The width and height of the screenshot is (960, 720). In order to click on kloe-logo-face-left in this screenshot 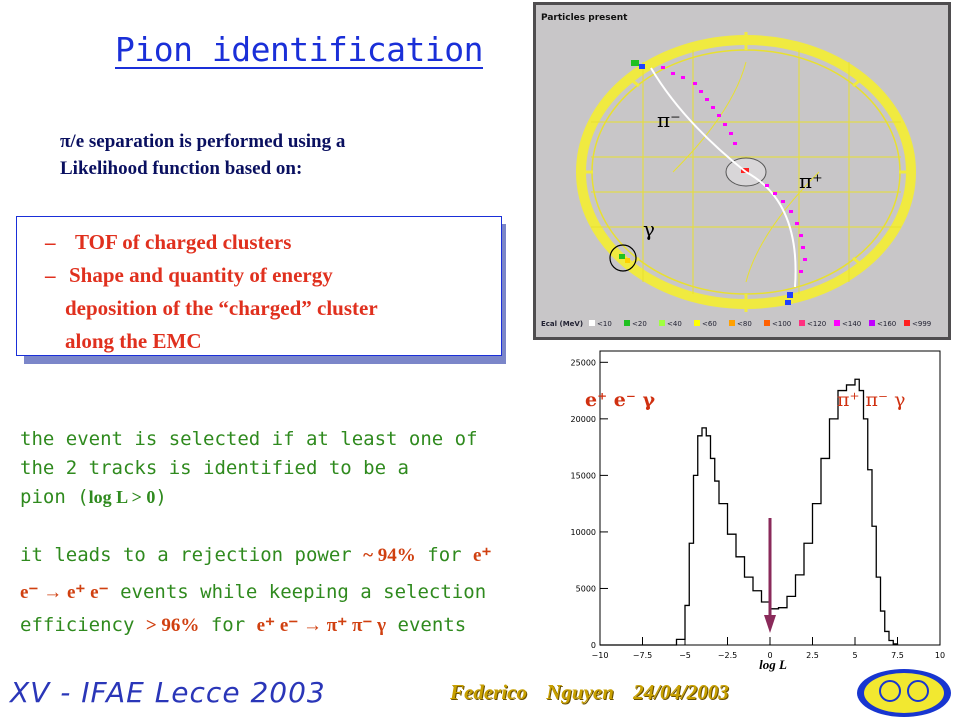, I will do `click(890, 691)`.